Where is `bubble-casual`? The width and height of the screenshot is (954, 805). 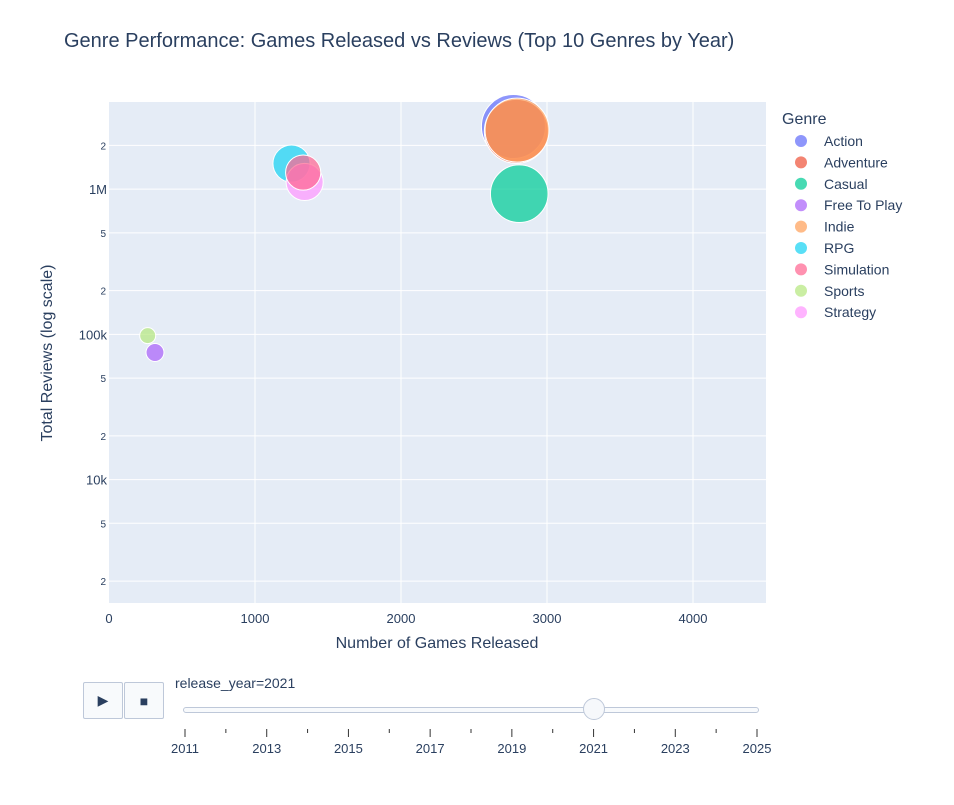
bubble-casual is located at coordinates (519, 194).